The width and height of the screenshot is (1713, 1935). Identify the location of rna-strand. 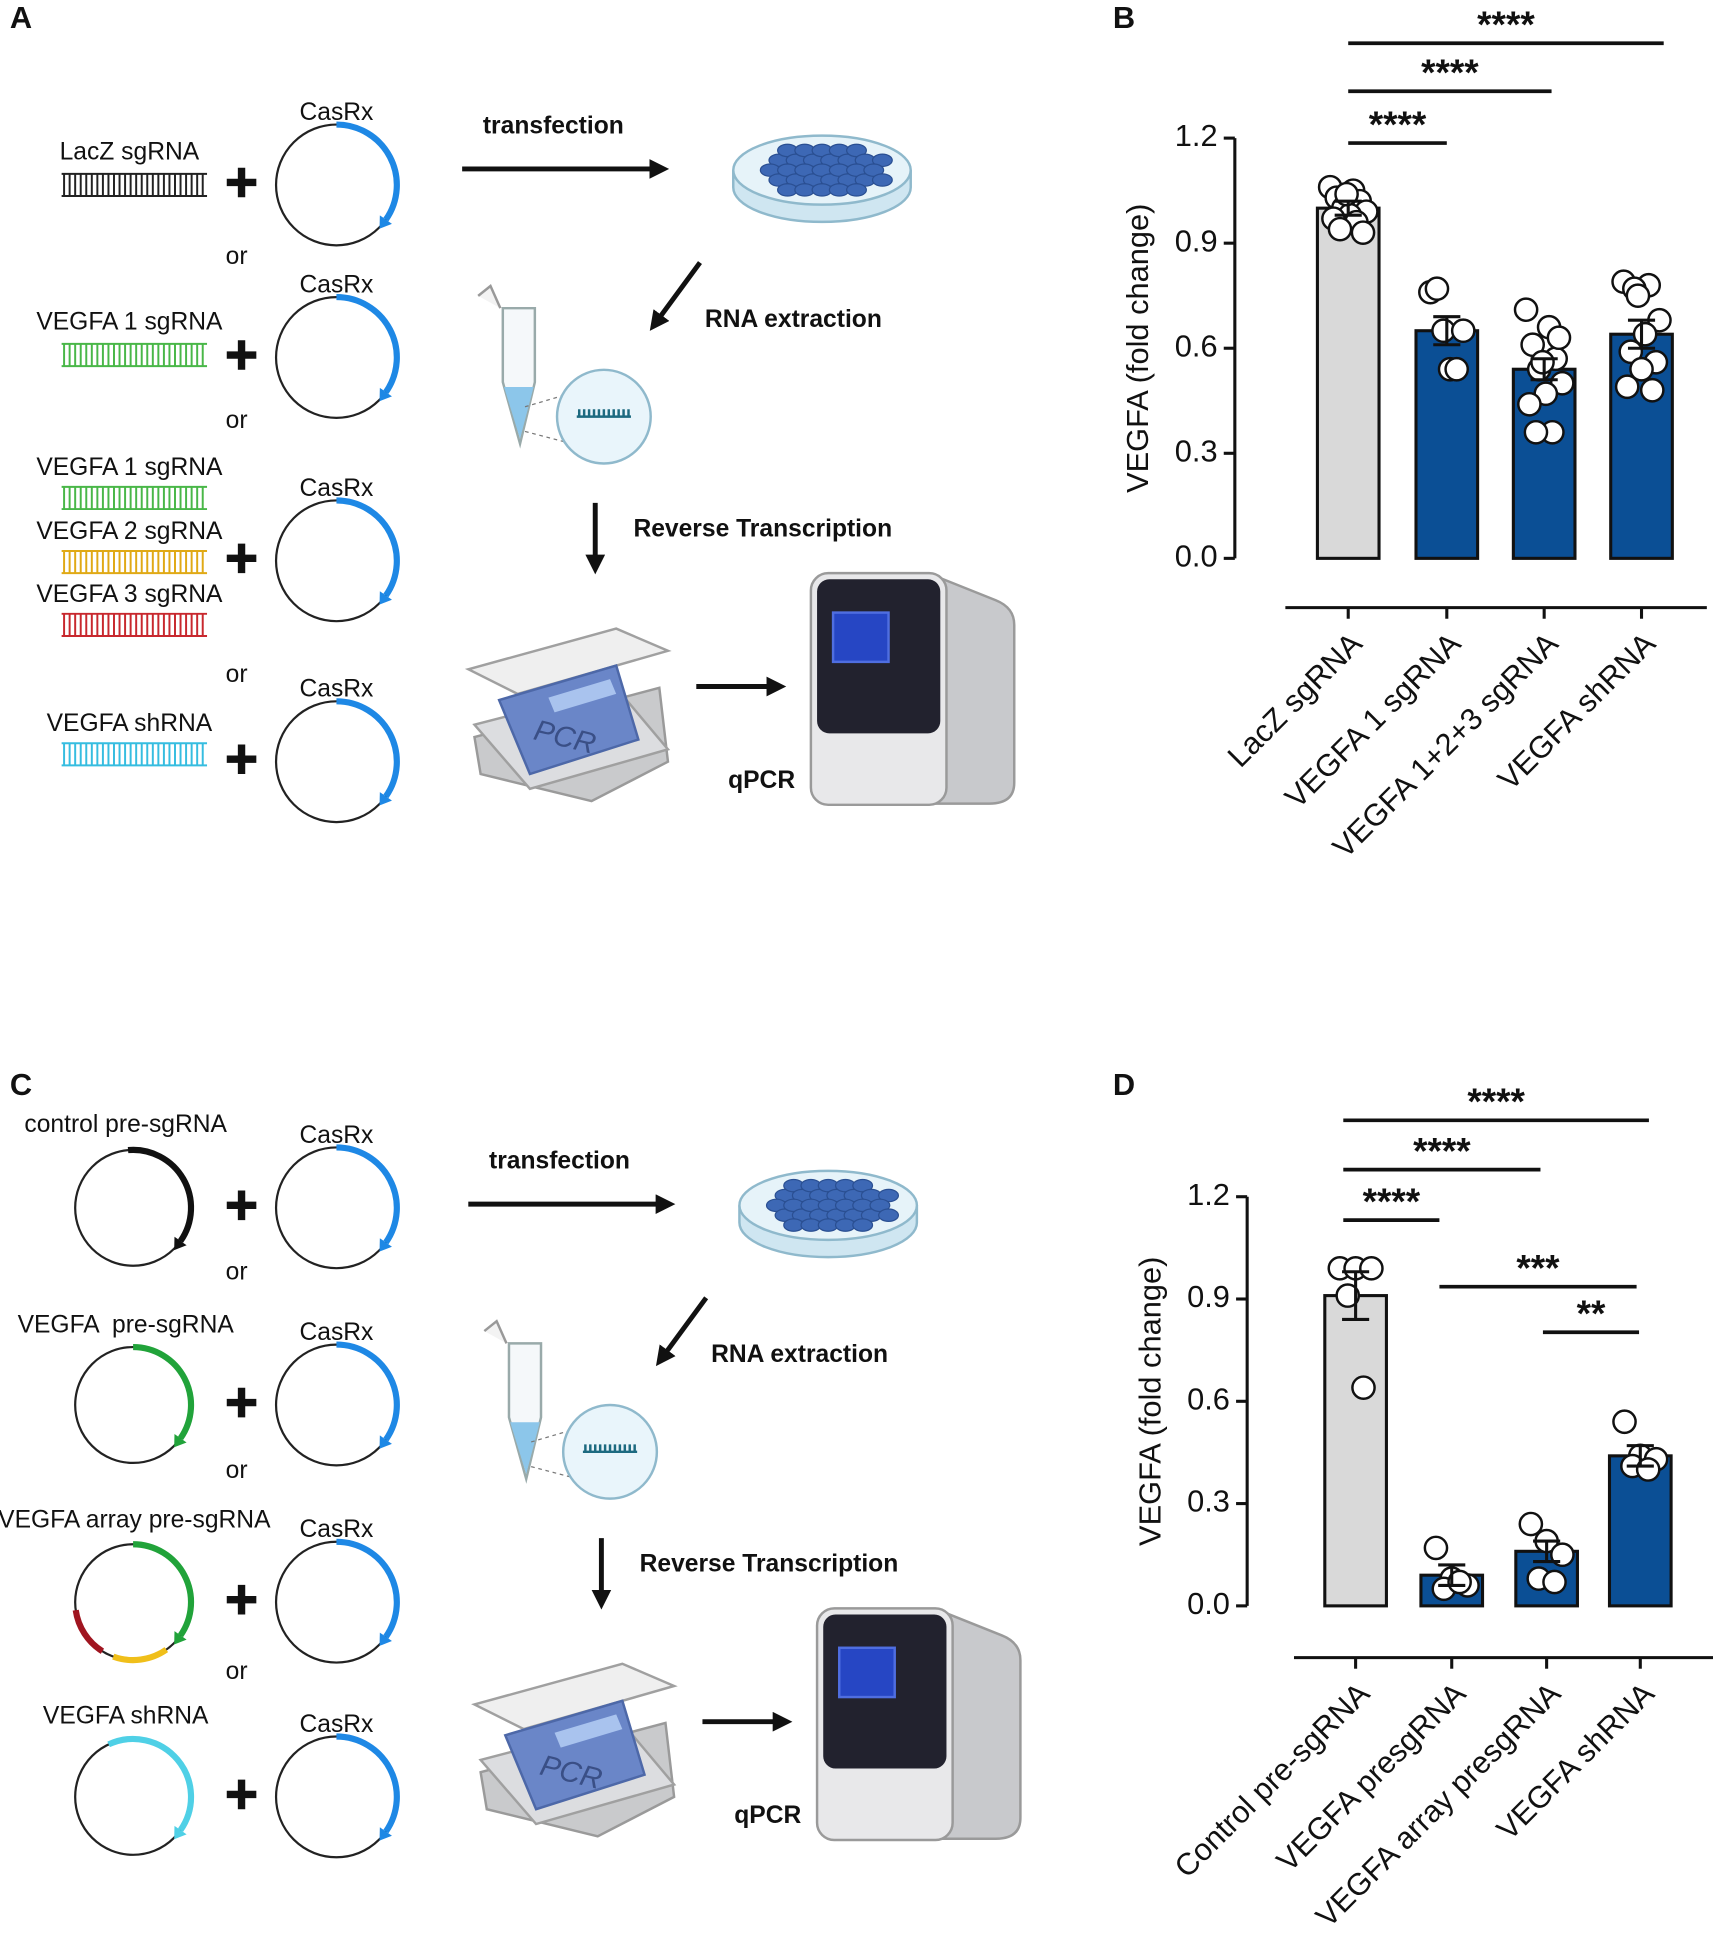
(603, 413).